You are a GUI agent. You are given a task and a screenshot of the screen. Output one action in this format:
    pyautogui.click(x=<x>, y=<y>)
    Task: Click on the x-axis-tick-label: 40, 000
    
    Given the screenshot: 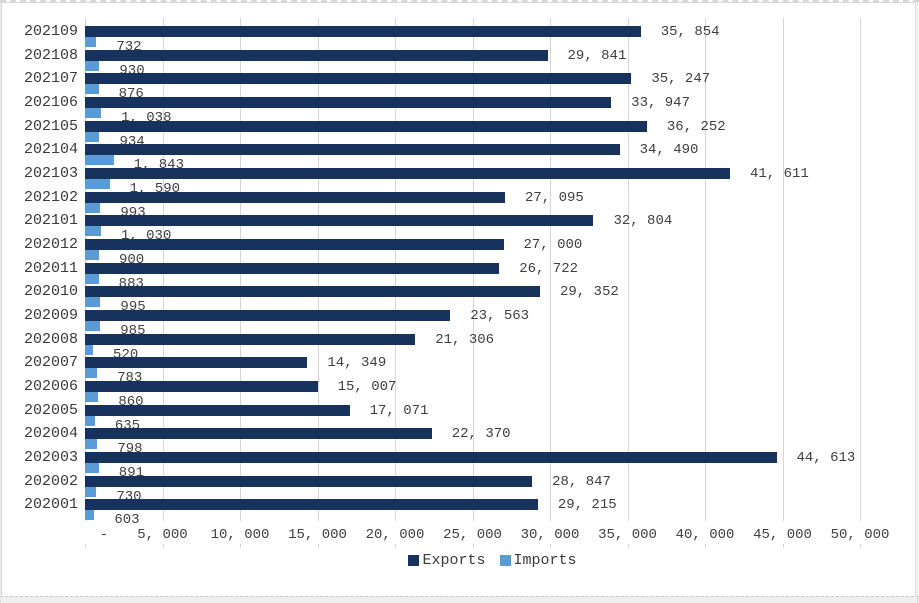 What is the action you would take?
    pyautogui.click(x=705, y=535)
    